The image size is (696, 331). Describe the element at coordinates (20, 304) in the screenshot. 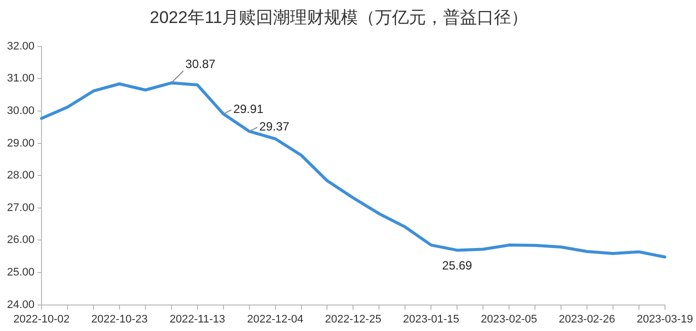

I see `y-tick-label: 24.00` at that location.